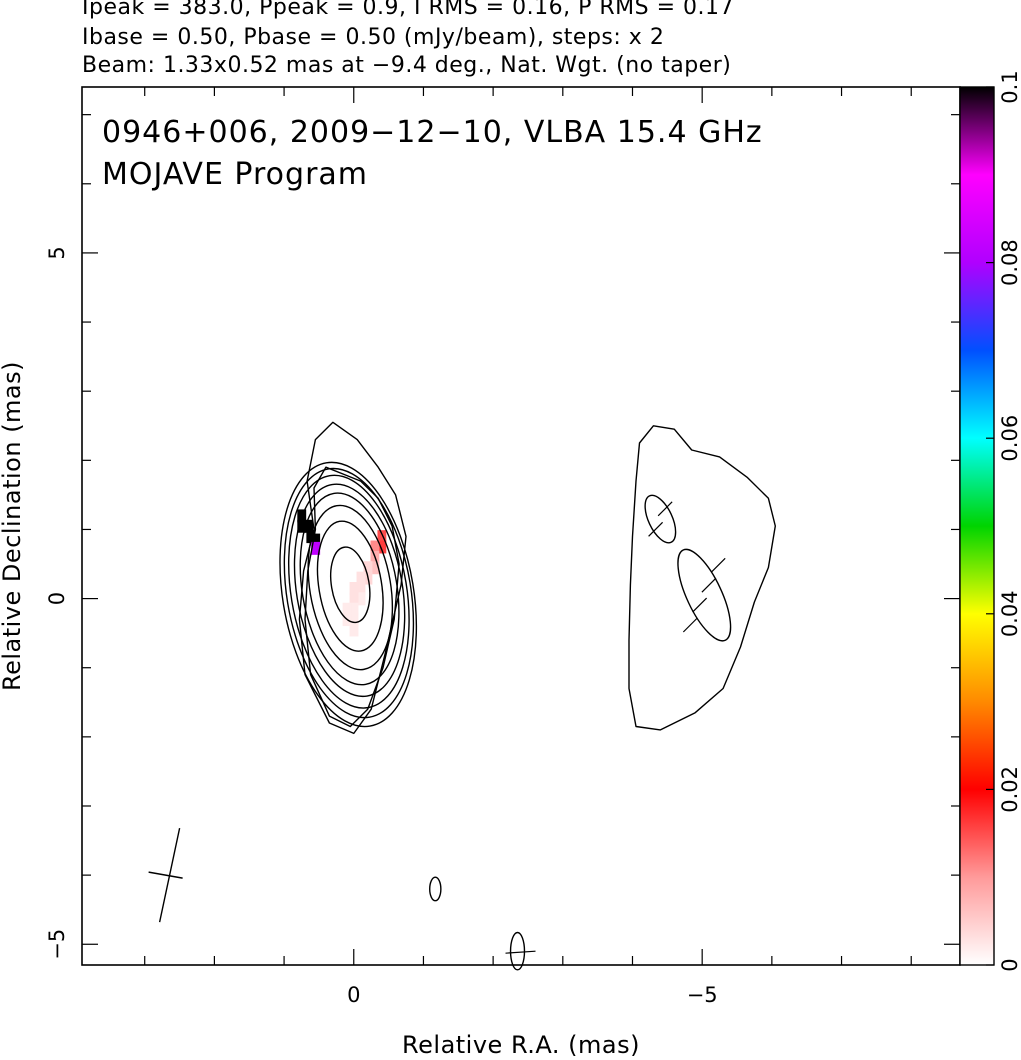 The height and width of the screenshot is (1060, 1021). Describe the element at coordinates (1009, 262) in the screenshot. I see `colorbar-tick-label: 0.08` at that location.